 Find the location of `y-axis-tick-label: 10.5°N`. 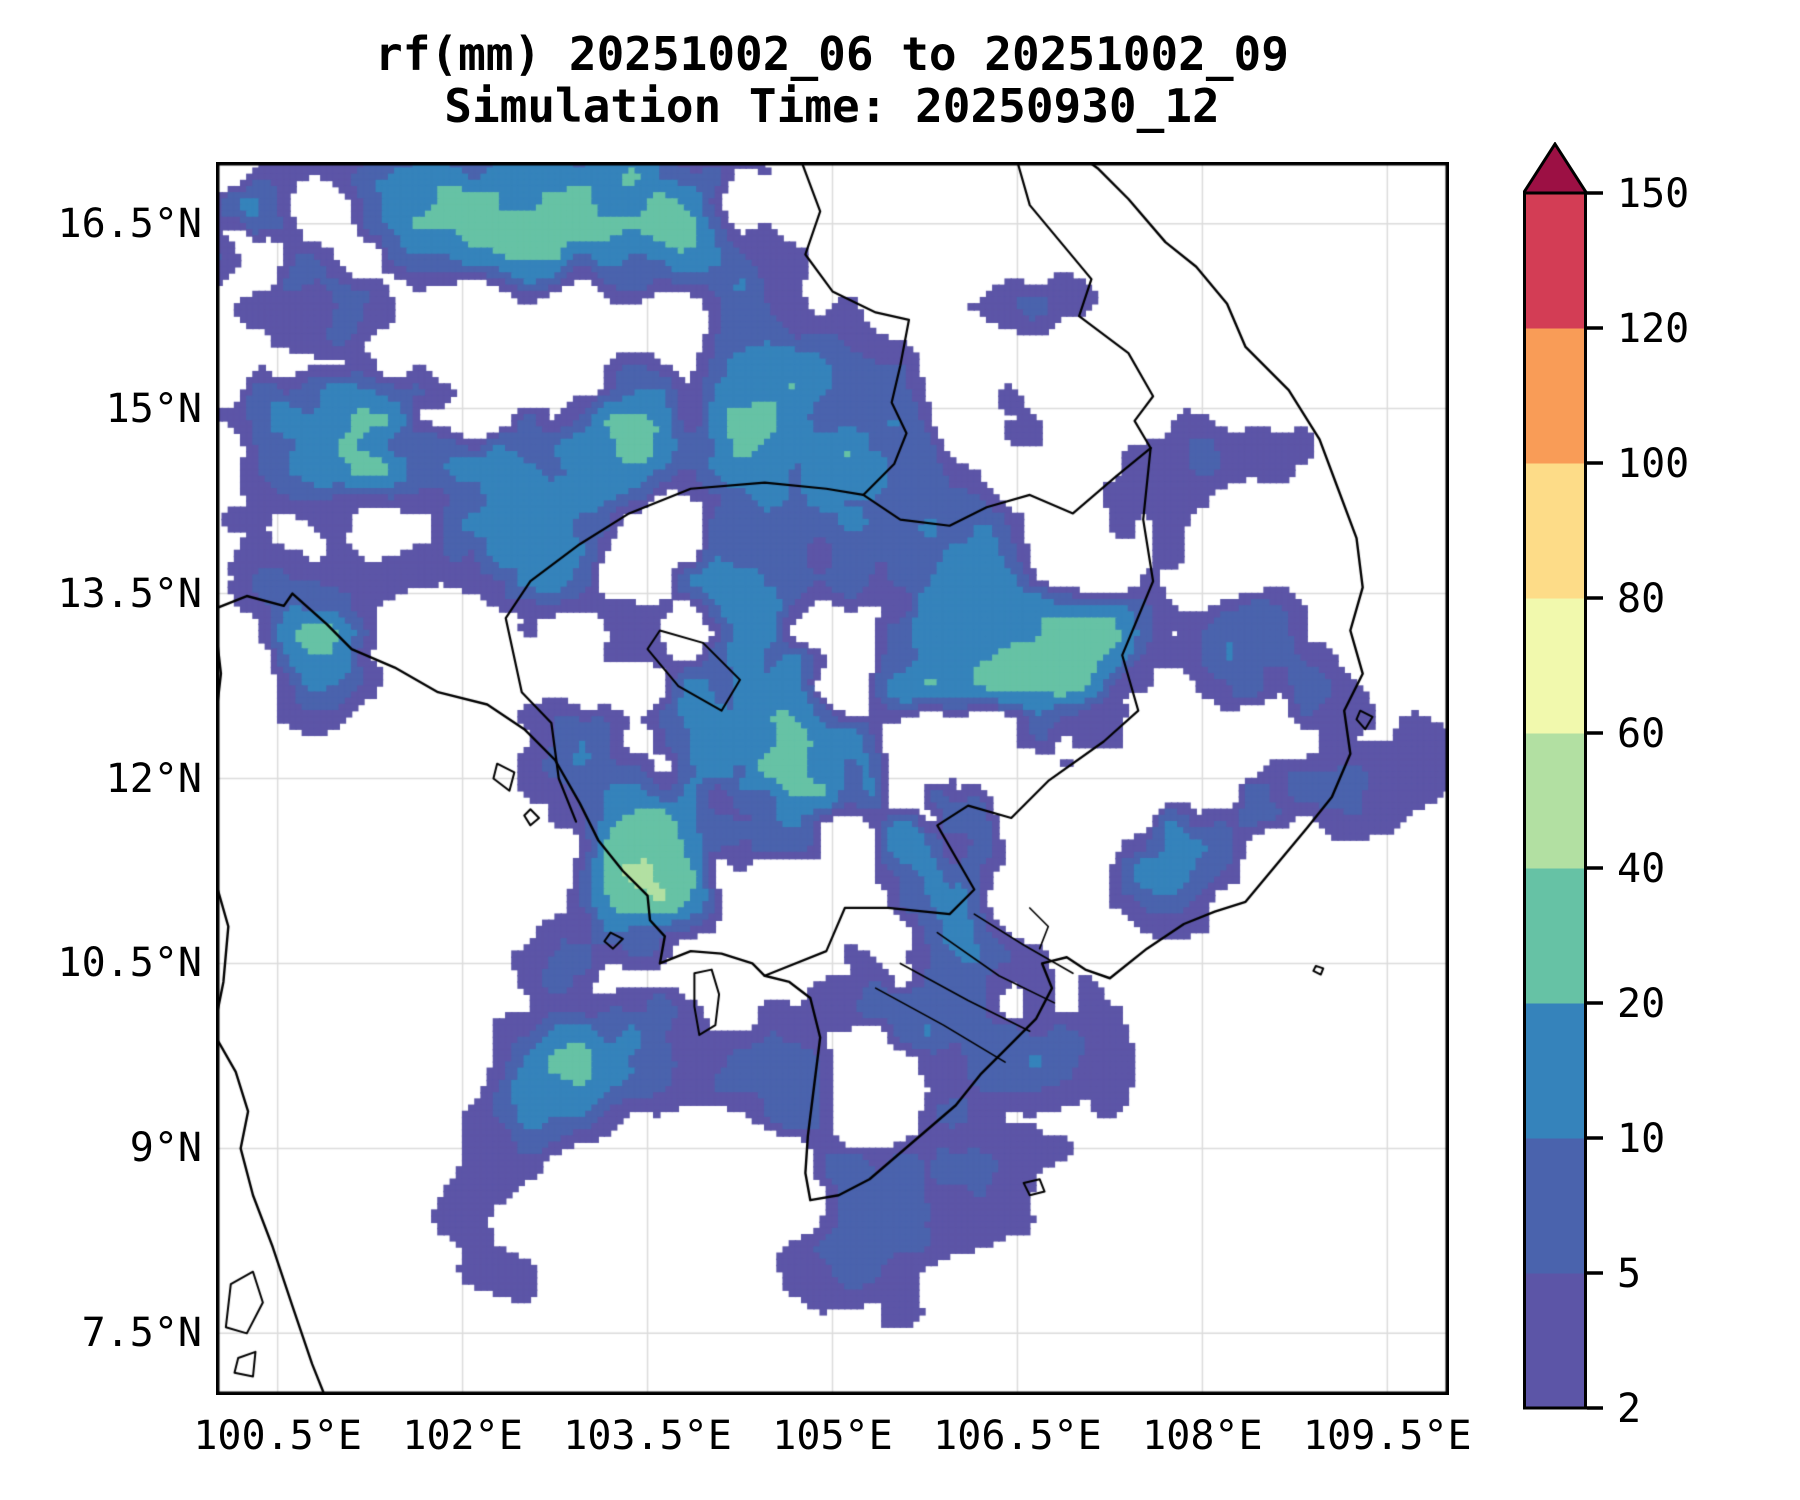

y-axis-tick-label: 10.5°N is located at coordinates (130, 963).